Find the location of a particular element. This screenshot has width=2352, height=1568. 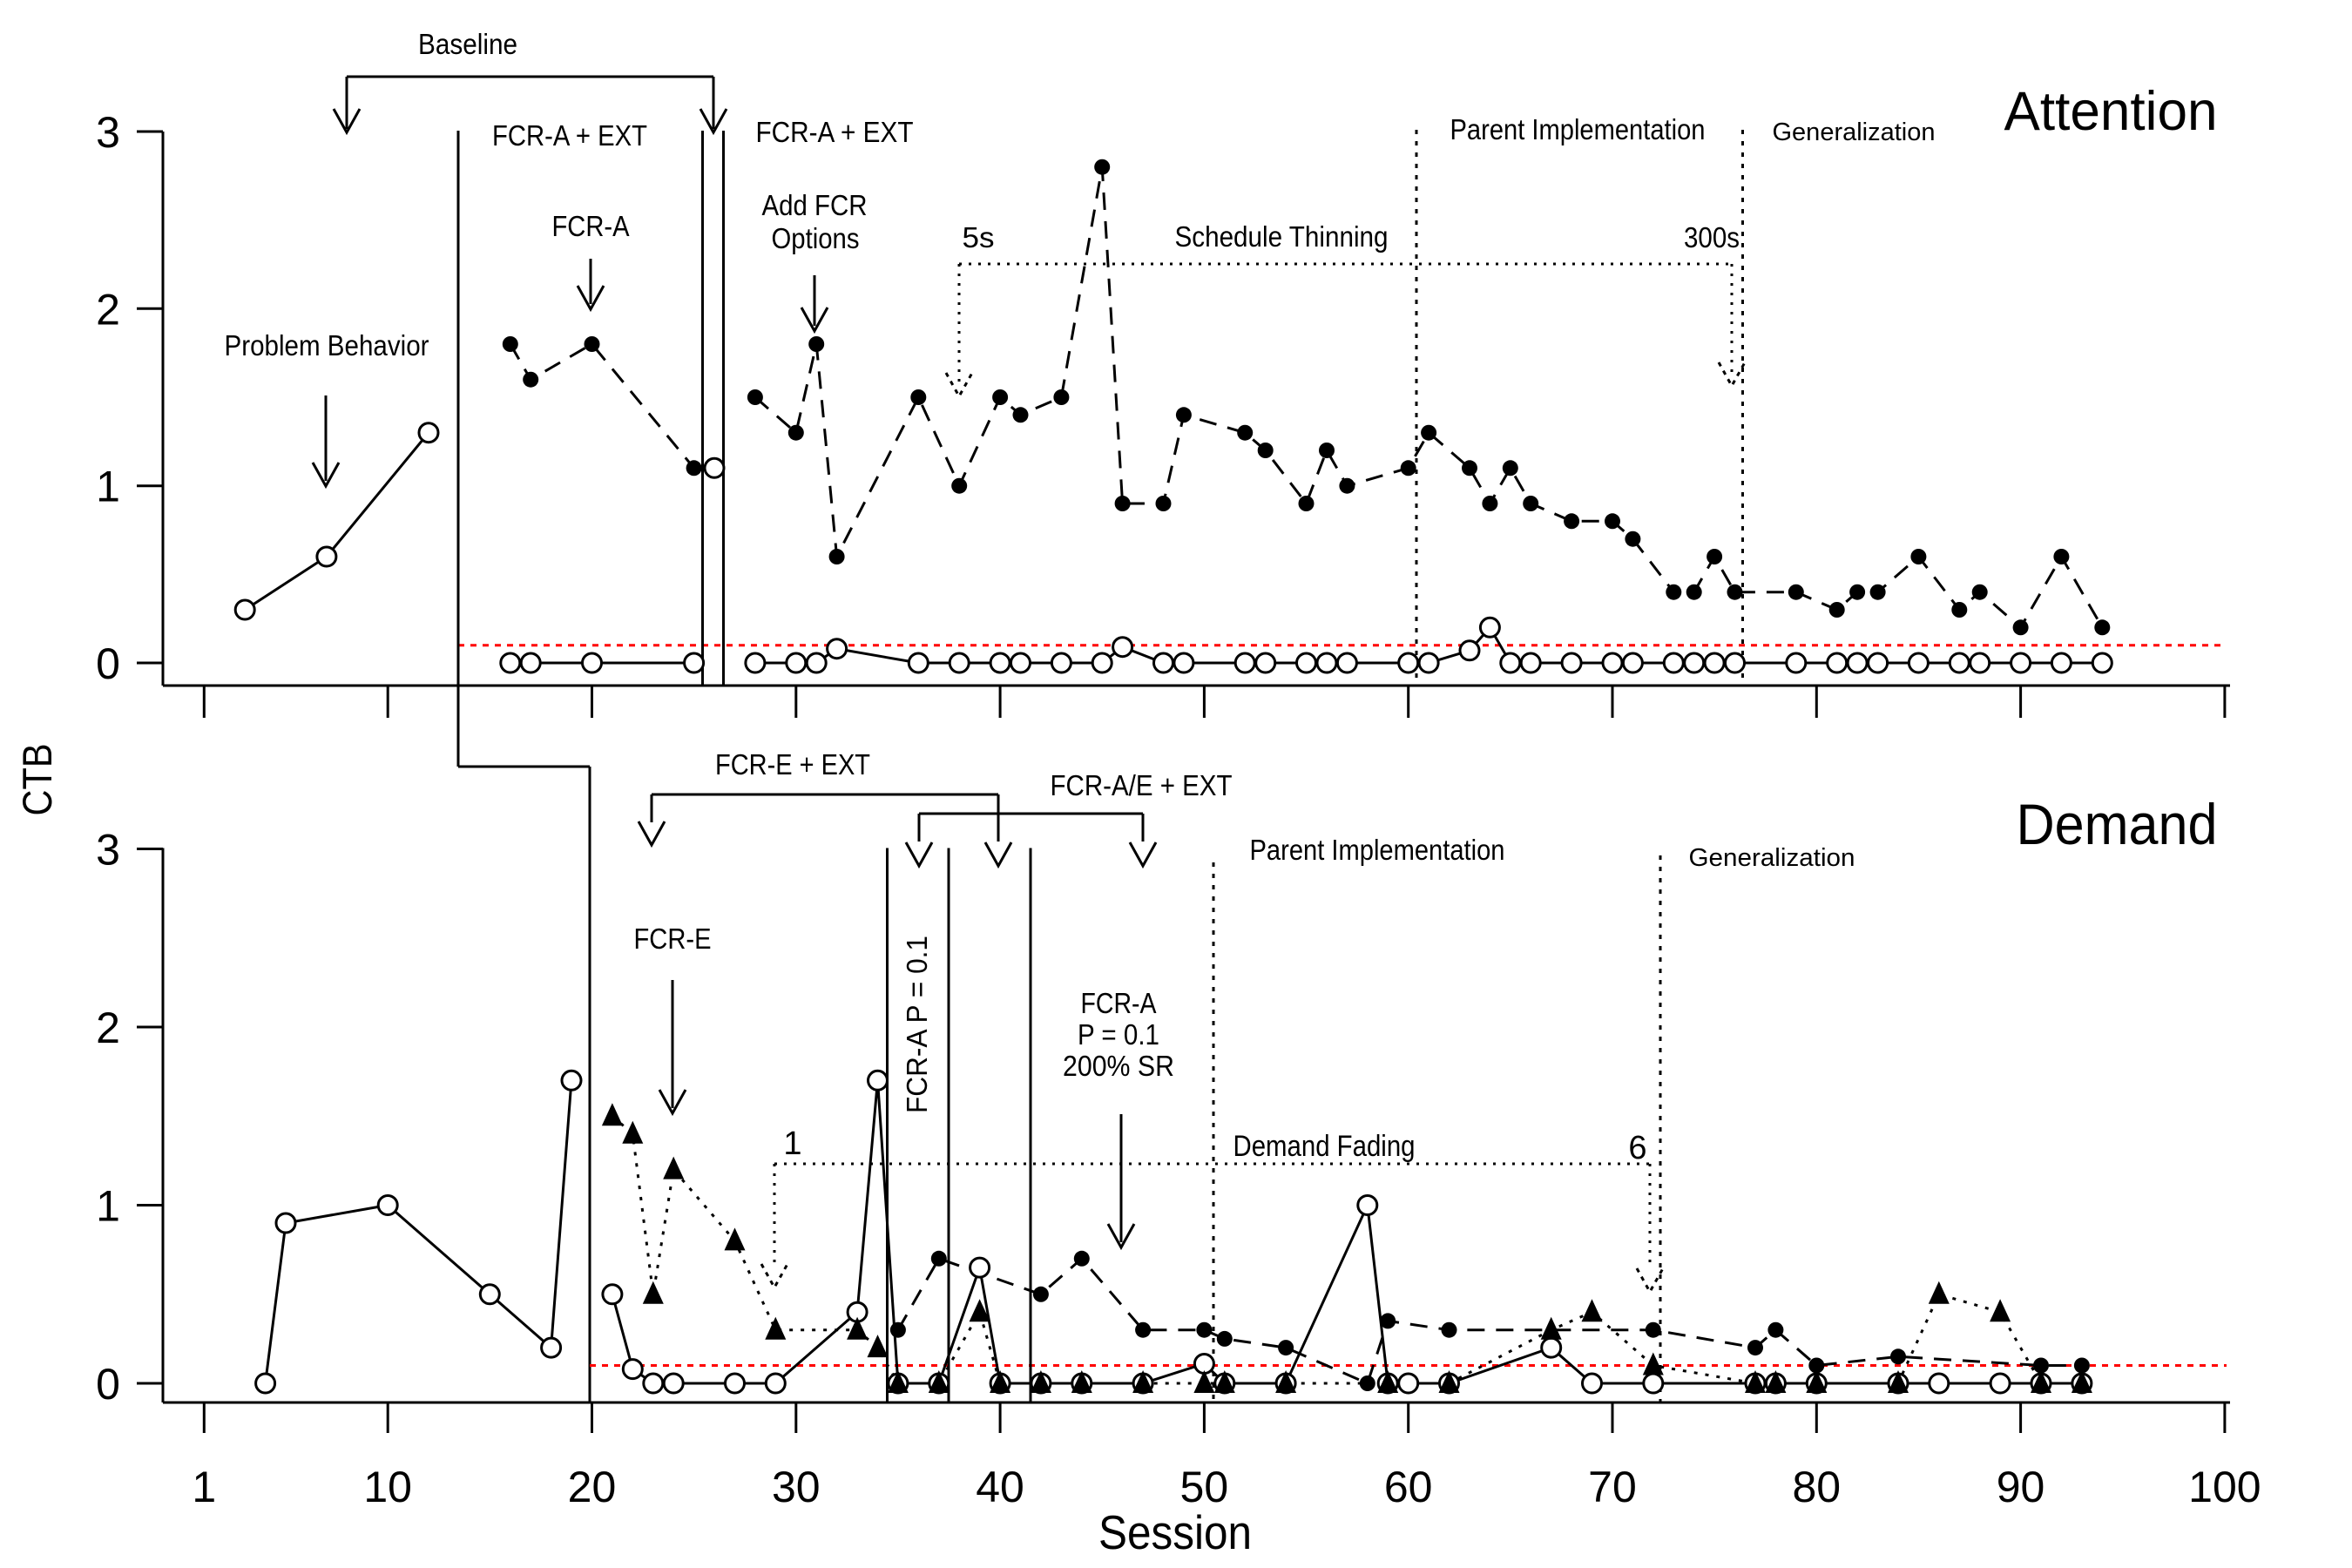

svg-text: 80 is located at coordinates (1816, 1487).